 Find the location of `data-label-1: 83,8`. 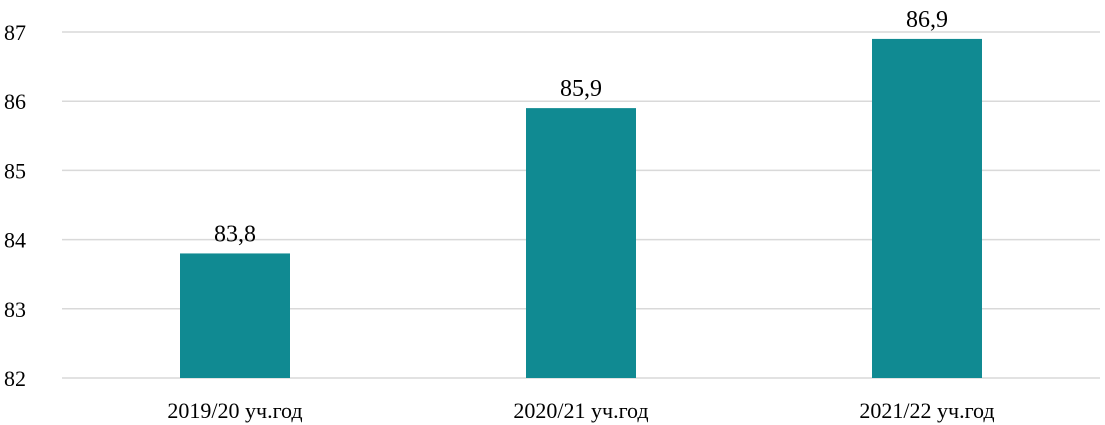

data-label-1: 83,8 is located at coordinates (235, 234).